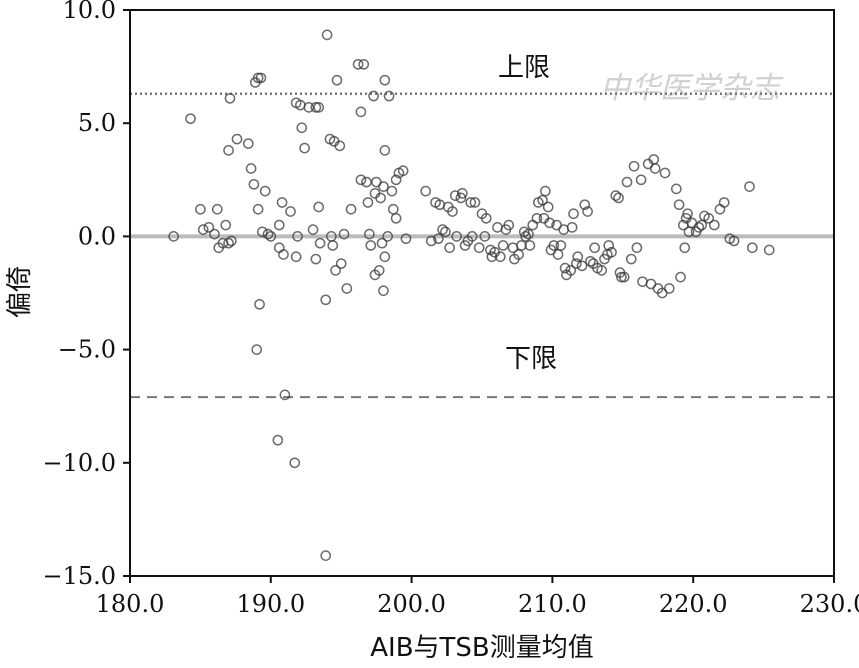 This screenshot has height=668, width=859. What do you see at coordinates (97, 236) in the screenshot?
I see `y-tick-label: 0.0` at bounding box center [97, 236].